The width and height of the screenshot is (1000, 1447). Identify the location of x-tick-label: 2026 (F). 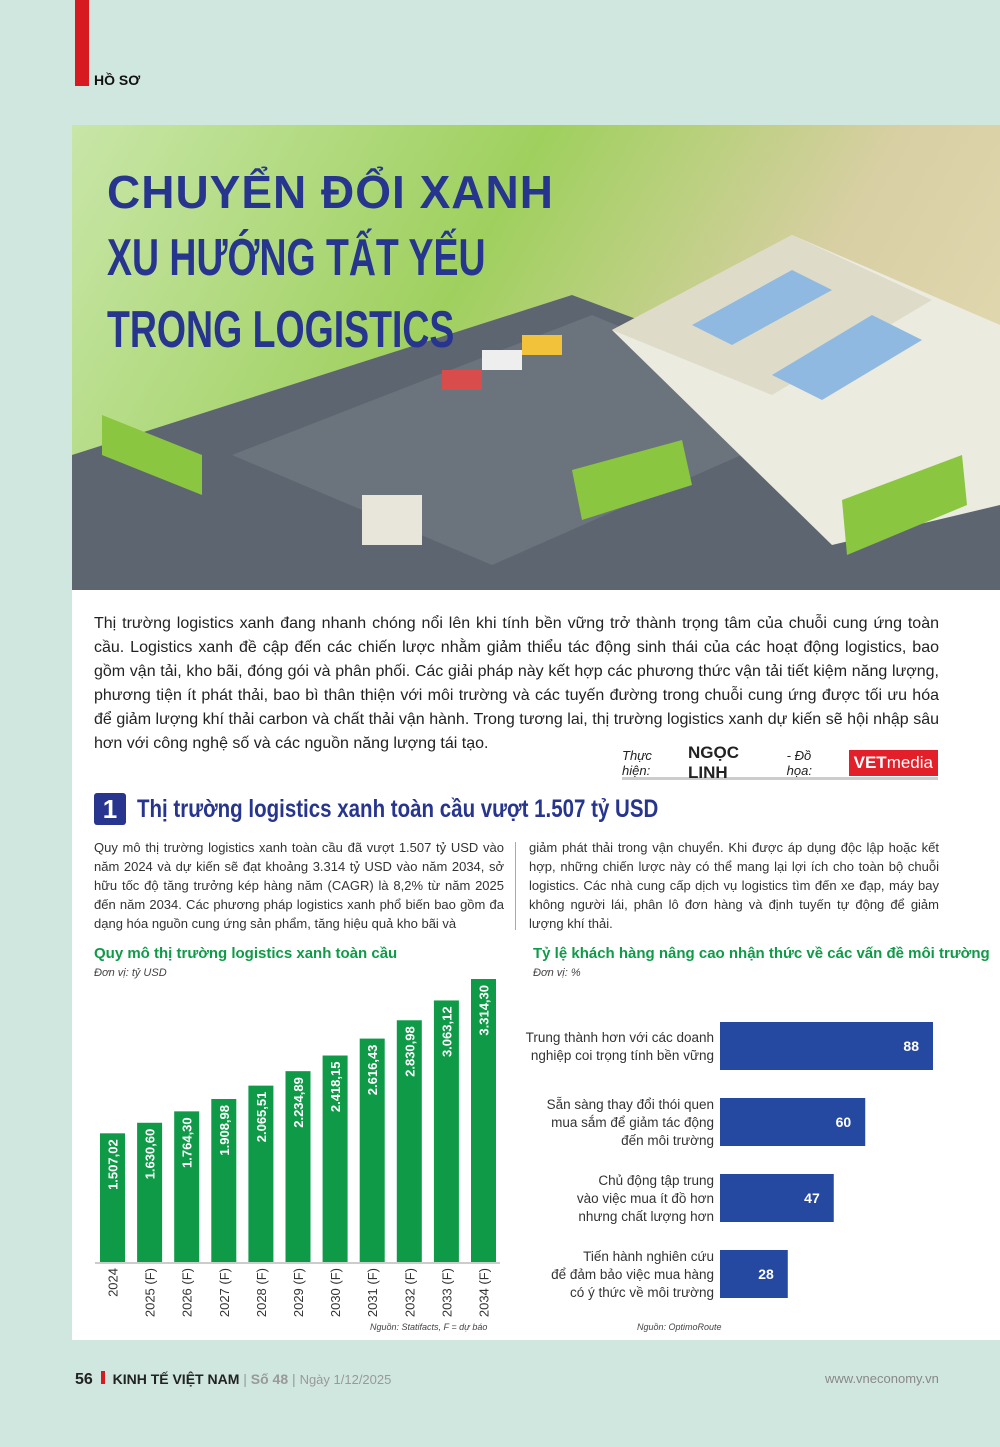
(187, 1292).